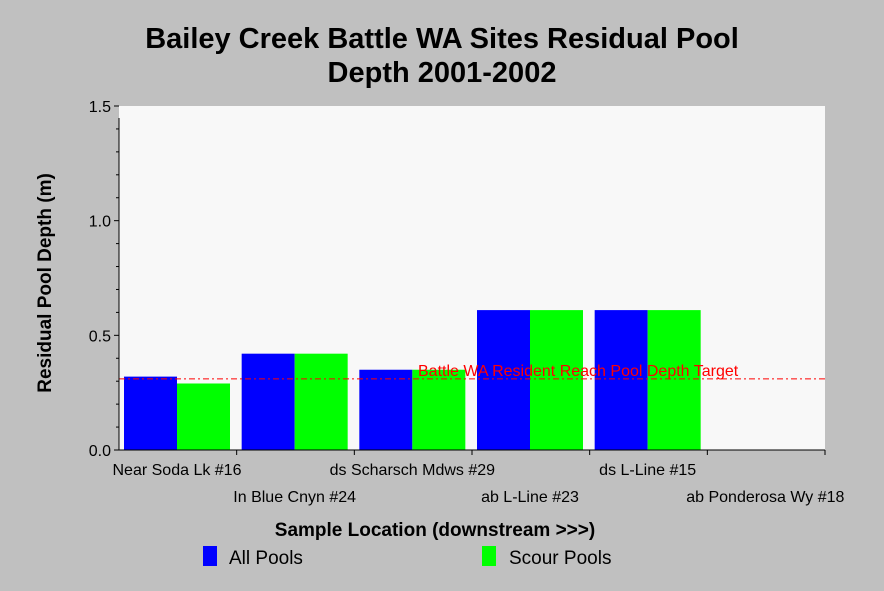 Image resolution: width=884 pixels, height=591 pixels. What do you see at coordinates (100, 107) in the screenshot?
I see `y-tick-label: 1.5` at bounding box center [100, 107].